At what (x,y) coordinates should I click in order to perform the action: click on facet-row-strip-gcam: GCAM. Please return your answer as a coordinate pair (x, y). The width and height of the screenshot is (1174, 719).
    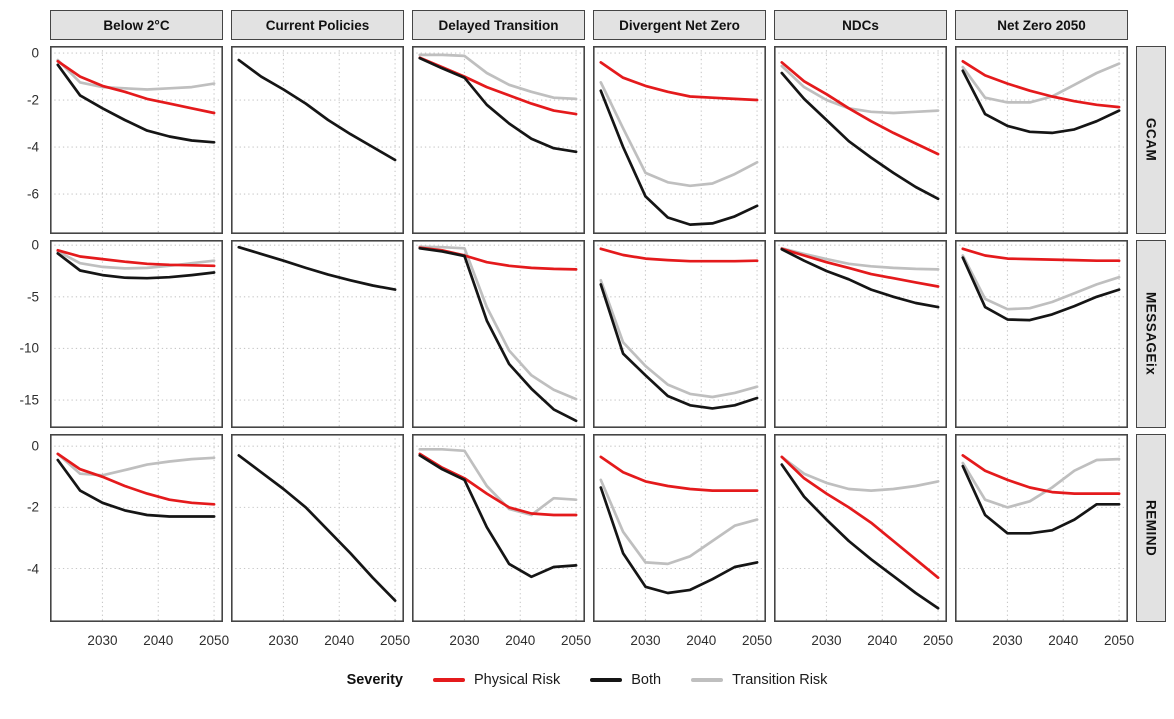
    Looking at the image, I should click on (1151, 140).